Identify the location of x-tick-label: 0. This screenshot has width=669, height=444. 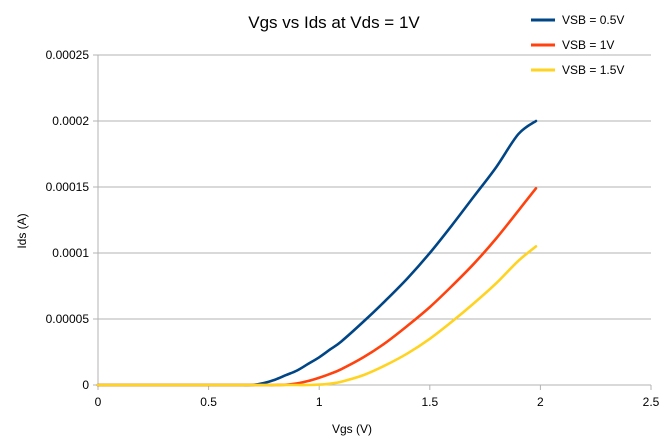
(98, 402).